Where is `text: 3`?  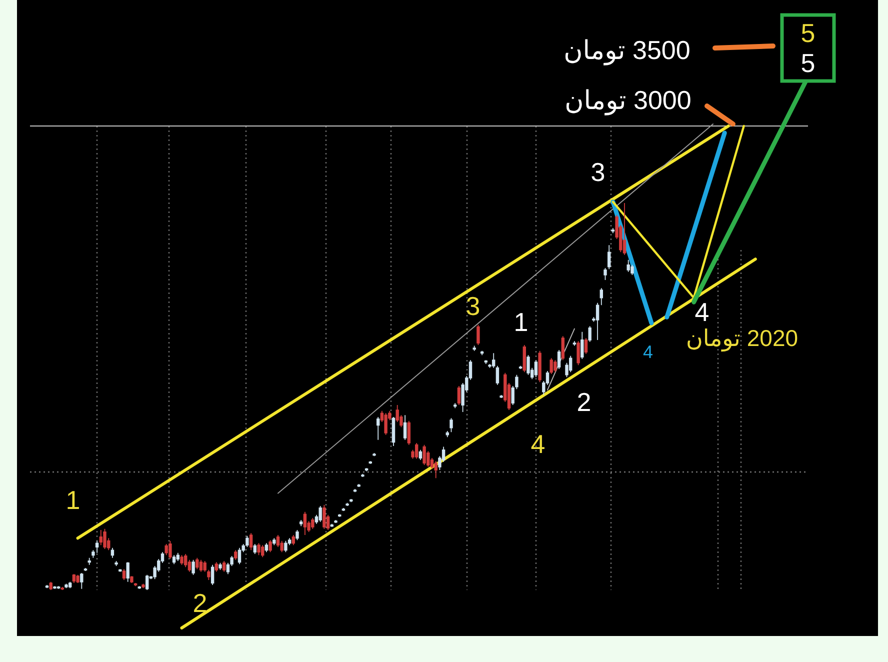
text: 3 is located at coordinates (598, 172).